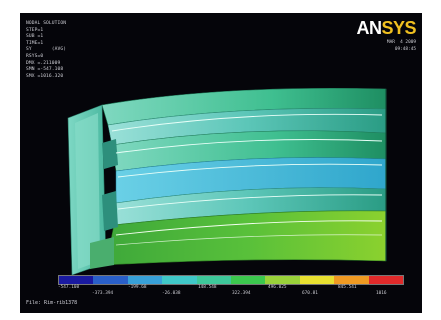 This screenshot has height=320, width=441. What do you see at coordinates (69, 287) in the screenshot?
I see `legend-tick-label: -547.108` at bounding box center [69, 287].